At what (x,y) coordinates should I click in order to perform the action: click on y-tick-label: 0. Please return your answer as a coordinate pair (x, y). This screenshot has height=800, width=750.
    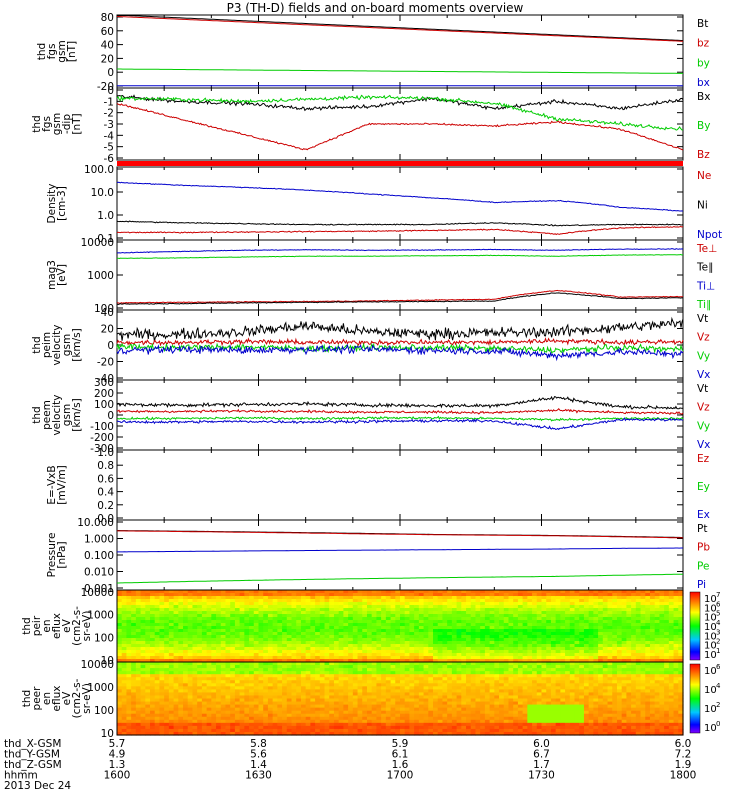
    Looking at the image, I should click on (110, 73).